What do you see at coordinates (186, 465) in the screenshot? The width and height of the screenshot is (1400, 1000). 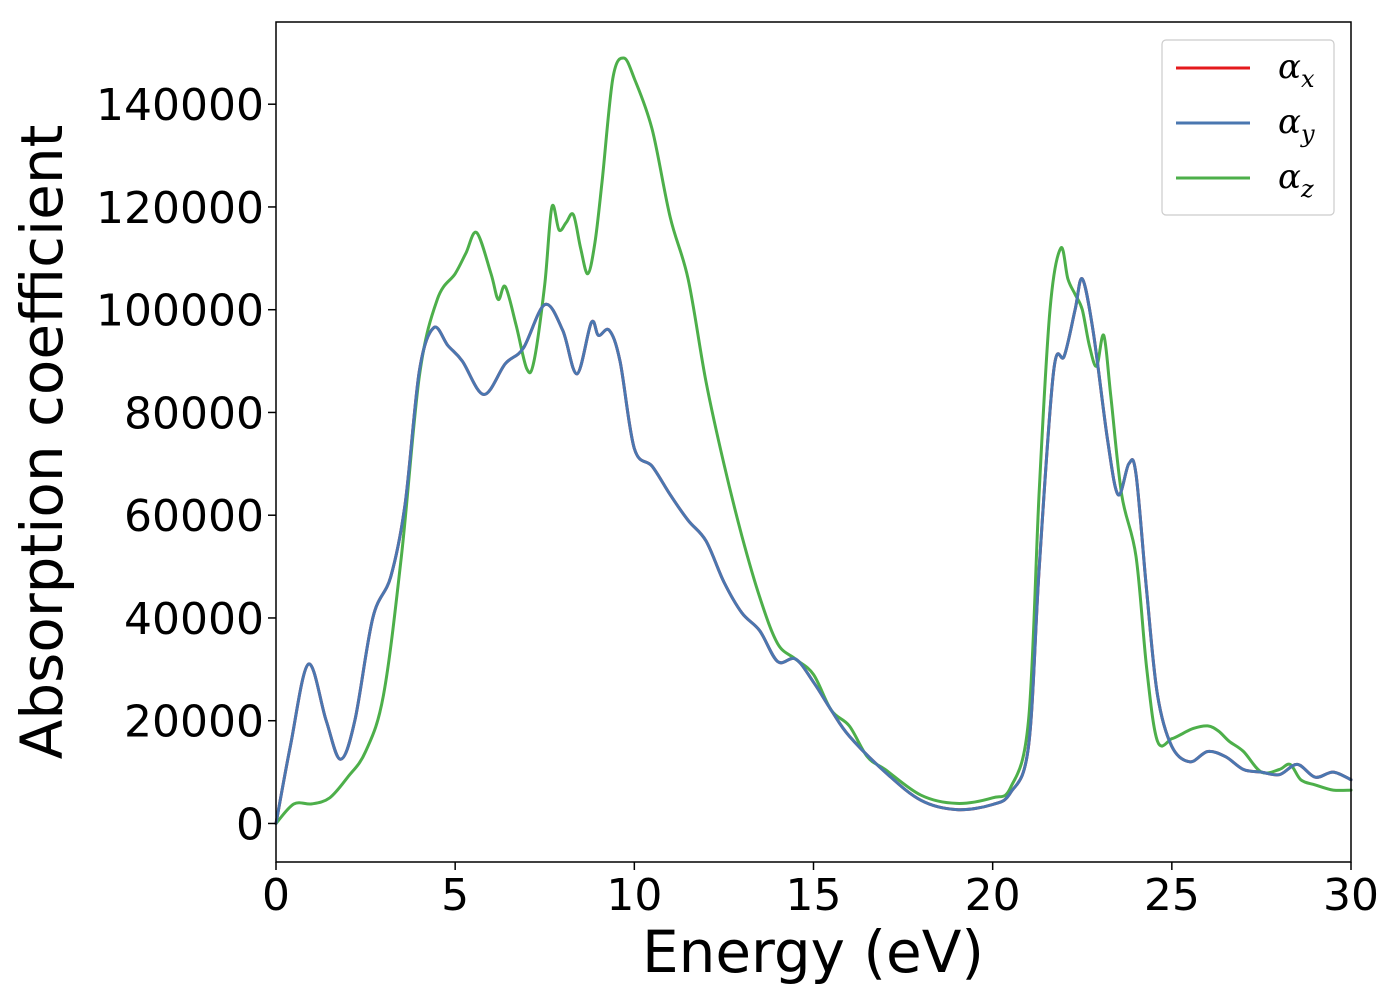 I see `y-axis-ticks: 0 20000 40000 60000 80000 100000 120000 140000` at bounding box center [186, 465].